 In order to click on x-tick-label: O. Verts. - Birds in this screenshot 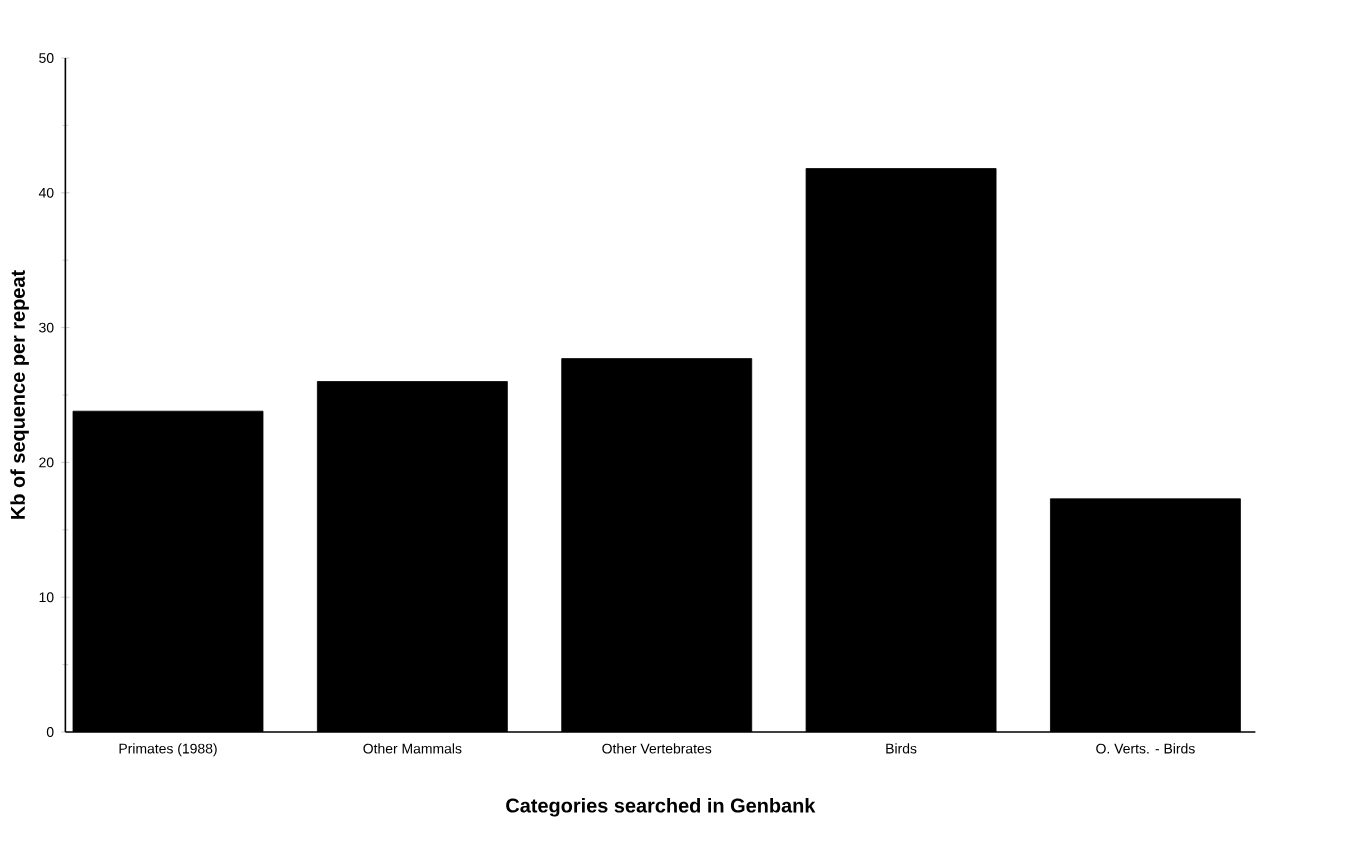, I will do `click(1145, 748)`.